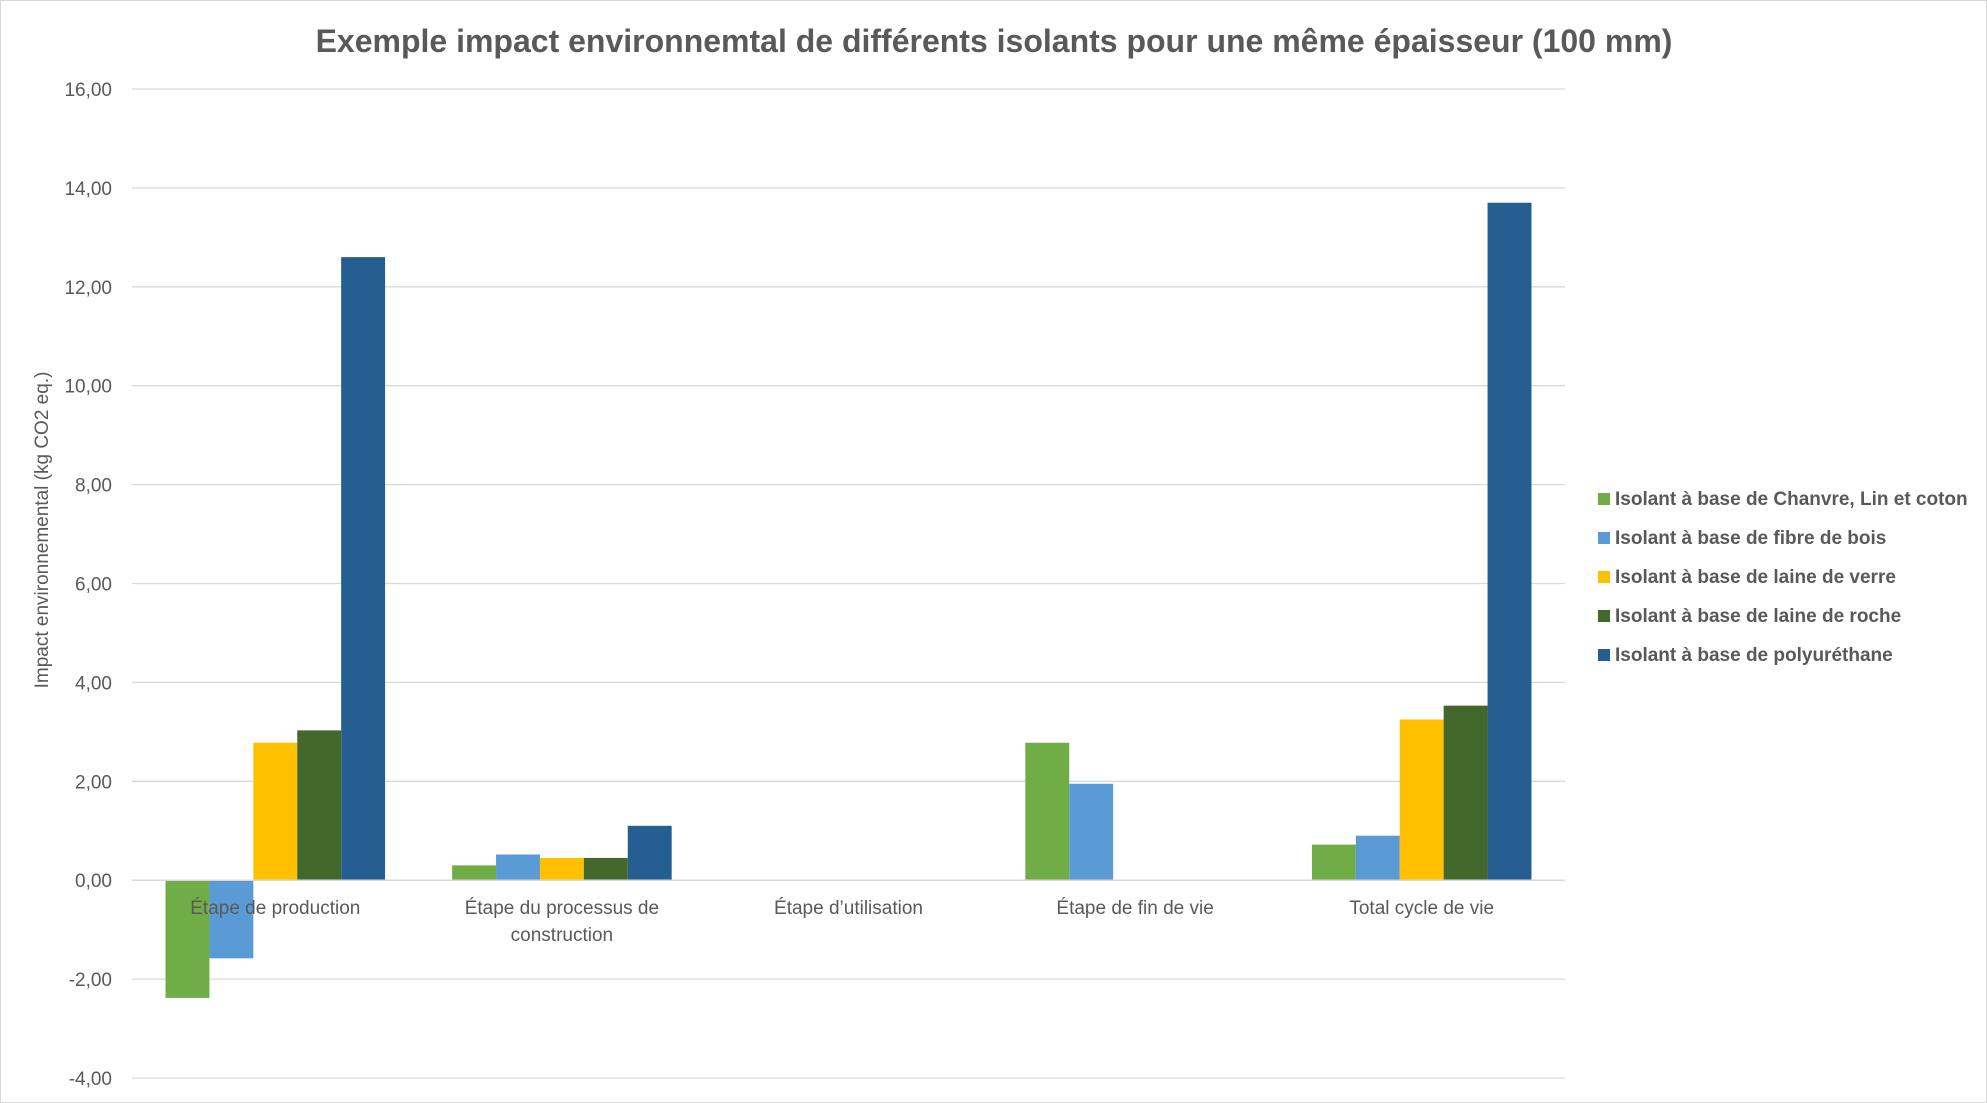 The height and width of the screenshot is (1103, 1987). Describe the element at coordinates (88, 288) in the screenshot. I see `y-tick-label: 12,00` at that location.